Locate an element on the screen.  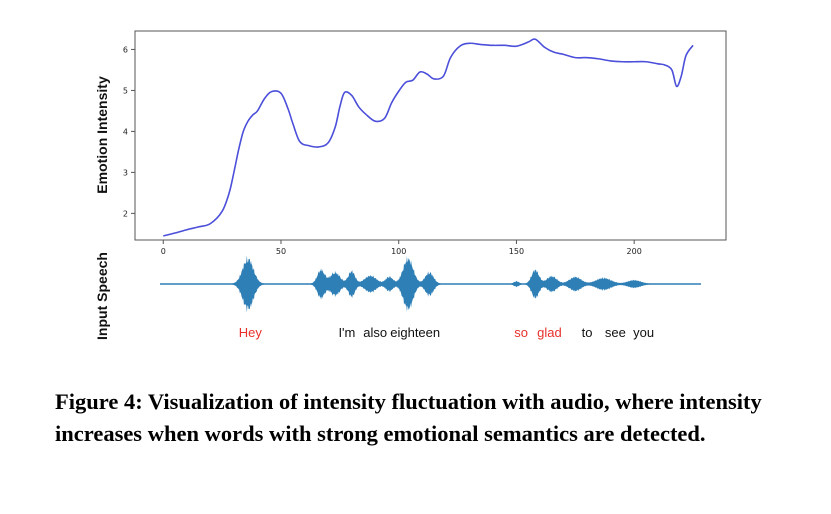
transcript-word: eighteen is located at coordinates (415, 332).